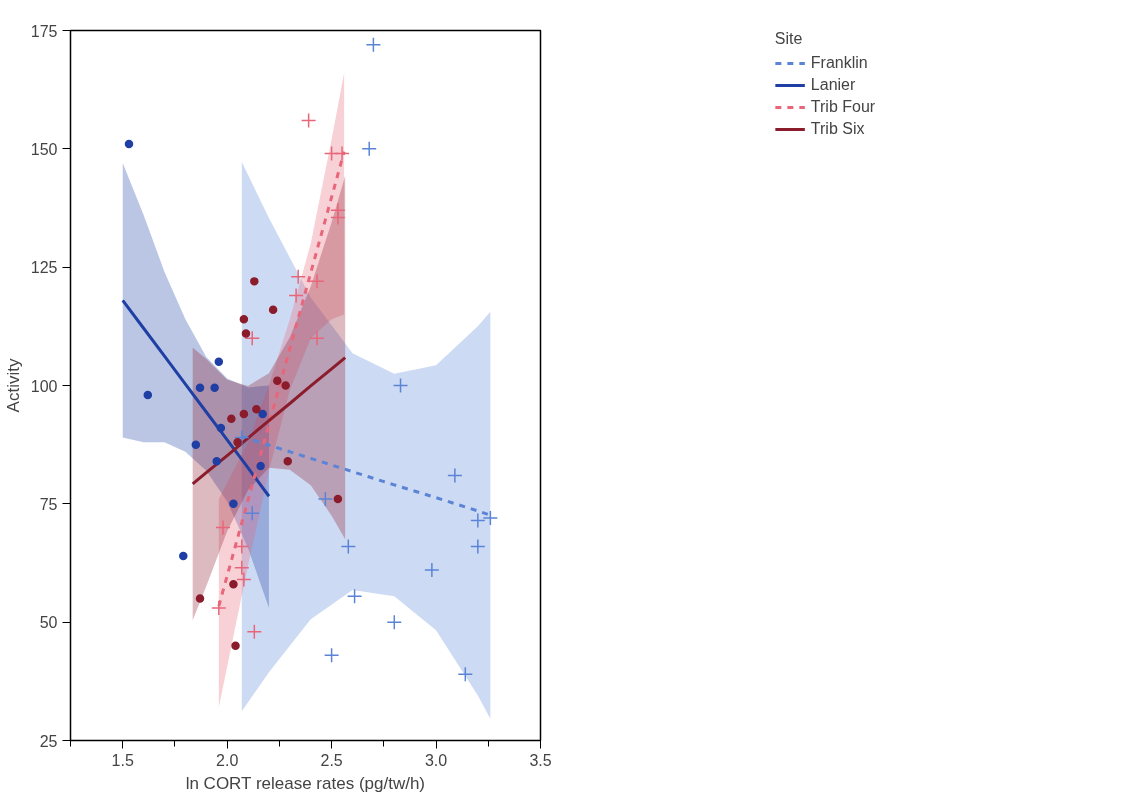  Describe the element at coordinates (540, 760) in the screenshot. I see `x-tick-label: 3.5` at that location.